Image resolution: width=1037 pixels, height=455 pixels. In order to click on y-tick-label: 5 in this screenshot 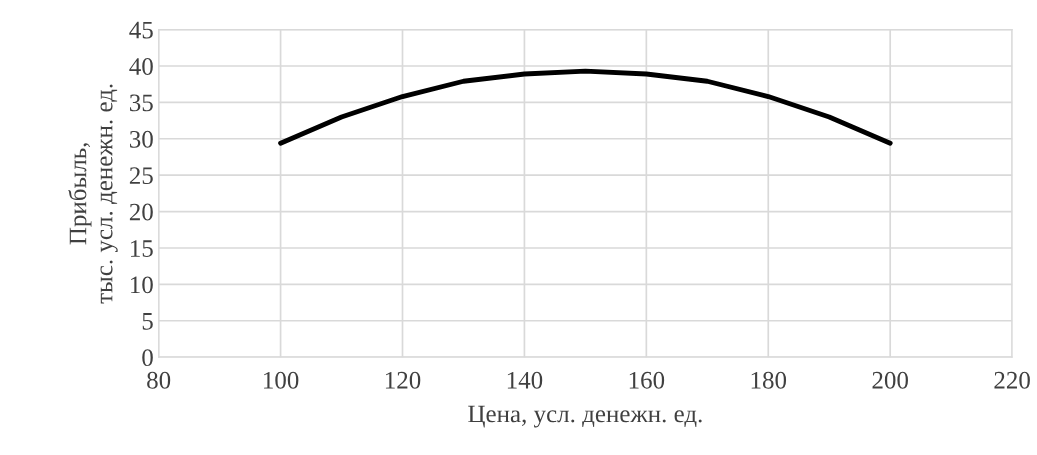, I will do `click(147, 321)`.